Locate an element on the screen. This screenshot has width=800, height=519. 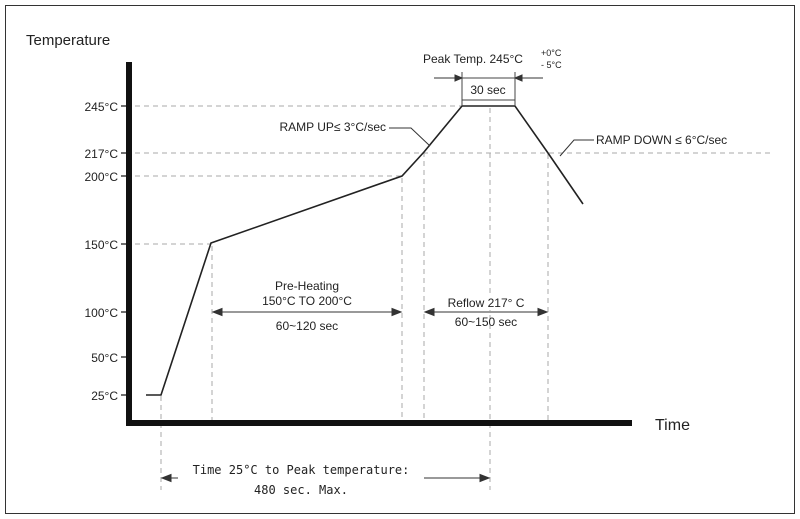
y-axis is located at coordinates (129, 244).